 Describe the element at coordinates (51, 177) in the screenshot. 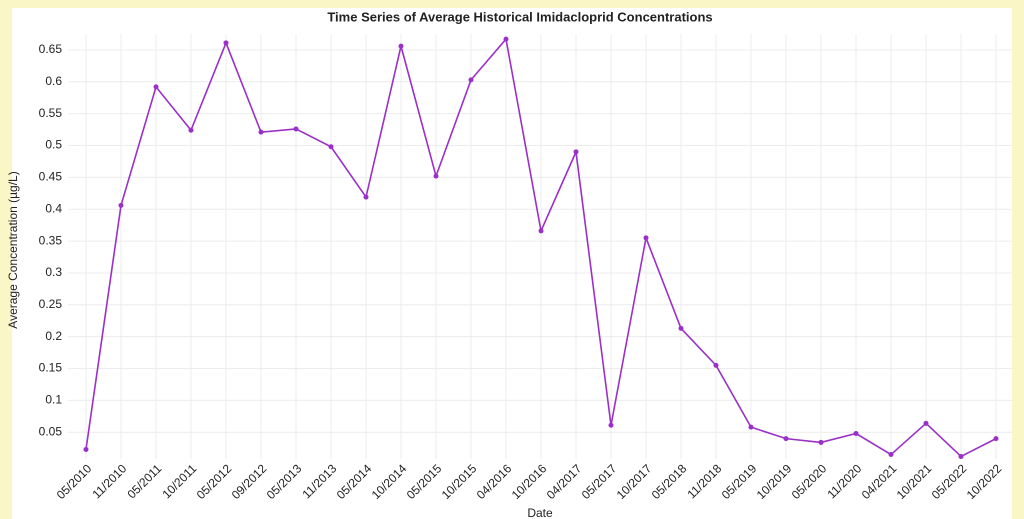

I see `y-tick-label: 0.45` at that location.